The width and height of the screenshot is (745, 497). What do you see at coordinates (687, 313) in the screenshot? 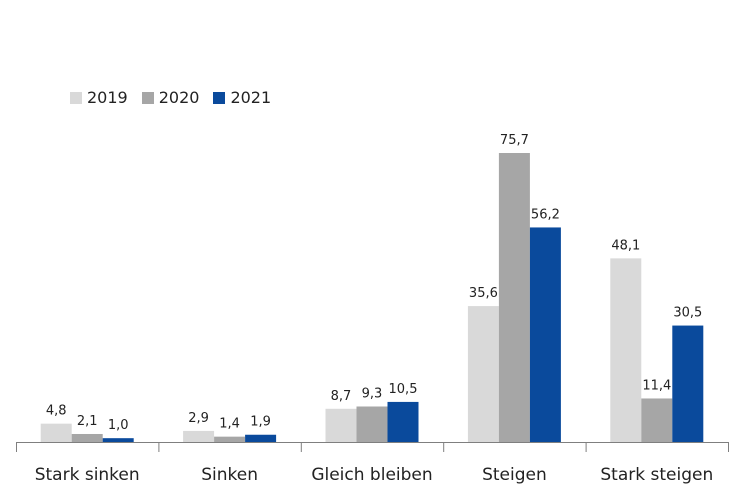
I see `data-label: 30,5` at bounding box center [687, 313].